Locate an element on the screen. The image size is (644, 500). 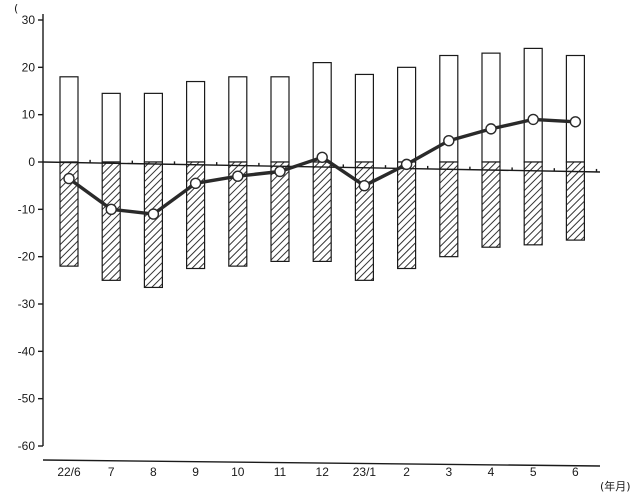
x-tick-label: 22/6 is located at coordinates (69, 472).